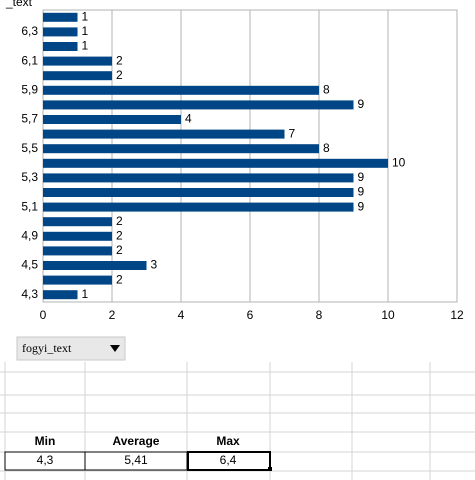  What do you see at coordinates (29, 177) in the screenshot?
I see `y-tick-label: 5,3` at bounding box center [29, 177].